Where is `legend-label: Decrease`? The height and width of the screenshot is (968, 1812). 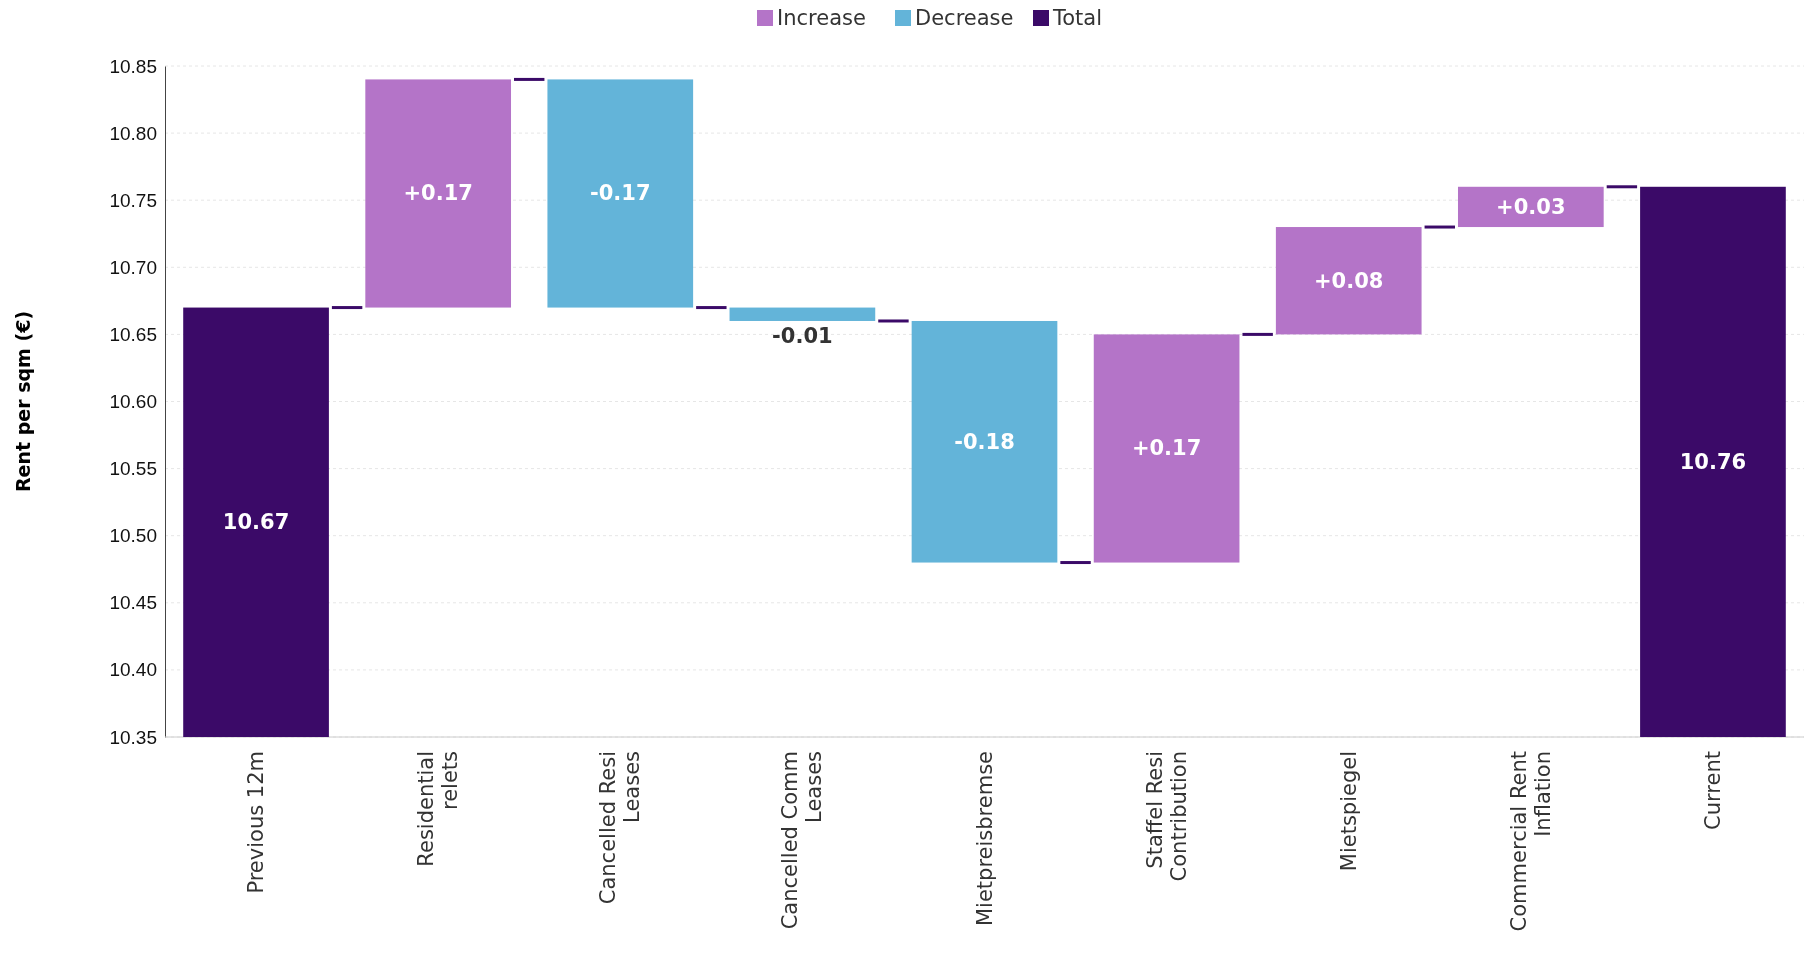 legend-label: Decrease is located at coordinates (964, 18).